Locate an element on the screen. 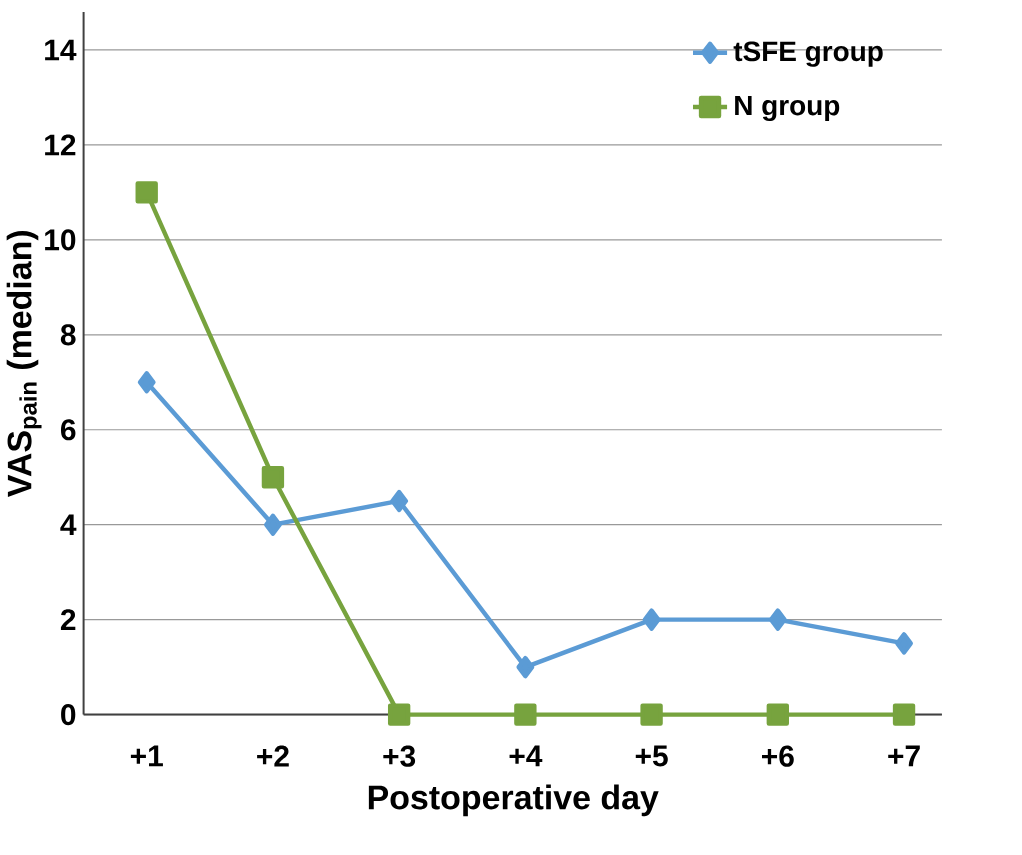 This screenshot has width=1022, height=855. x-tick-label: +4 is located at coordinates (526, 756).